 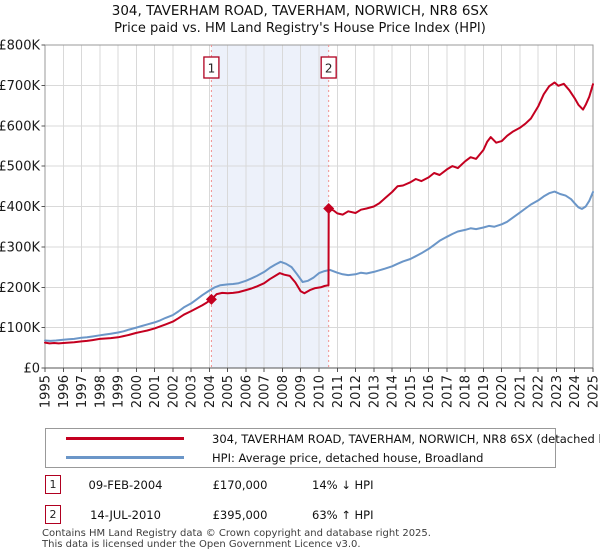 I want to click on svg-text: 2014, so click(x=393, y=391).